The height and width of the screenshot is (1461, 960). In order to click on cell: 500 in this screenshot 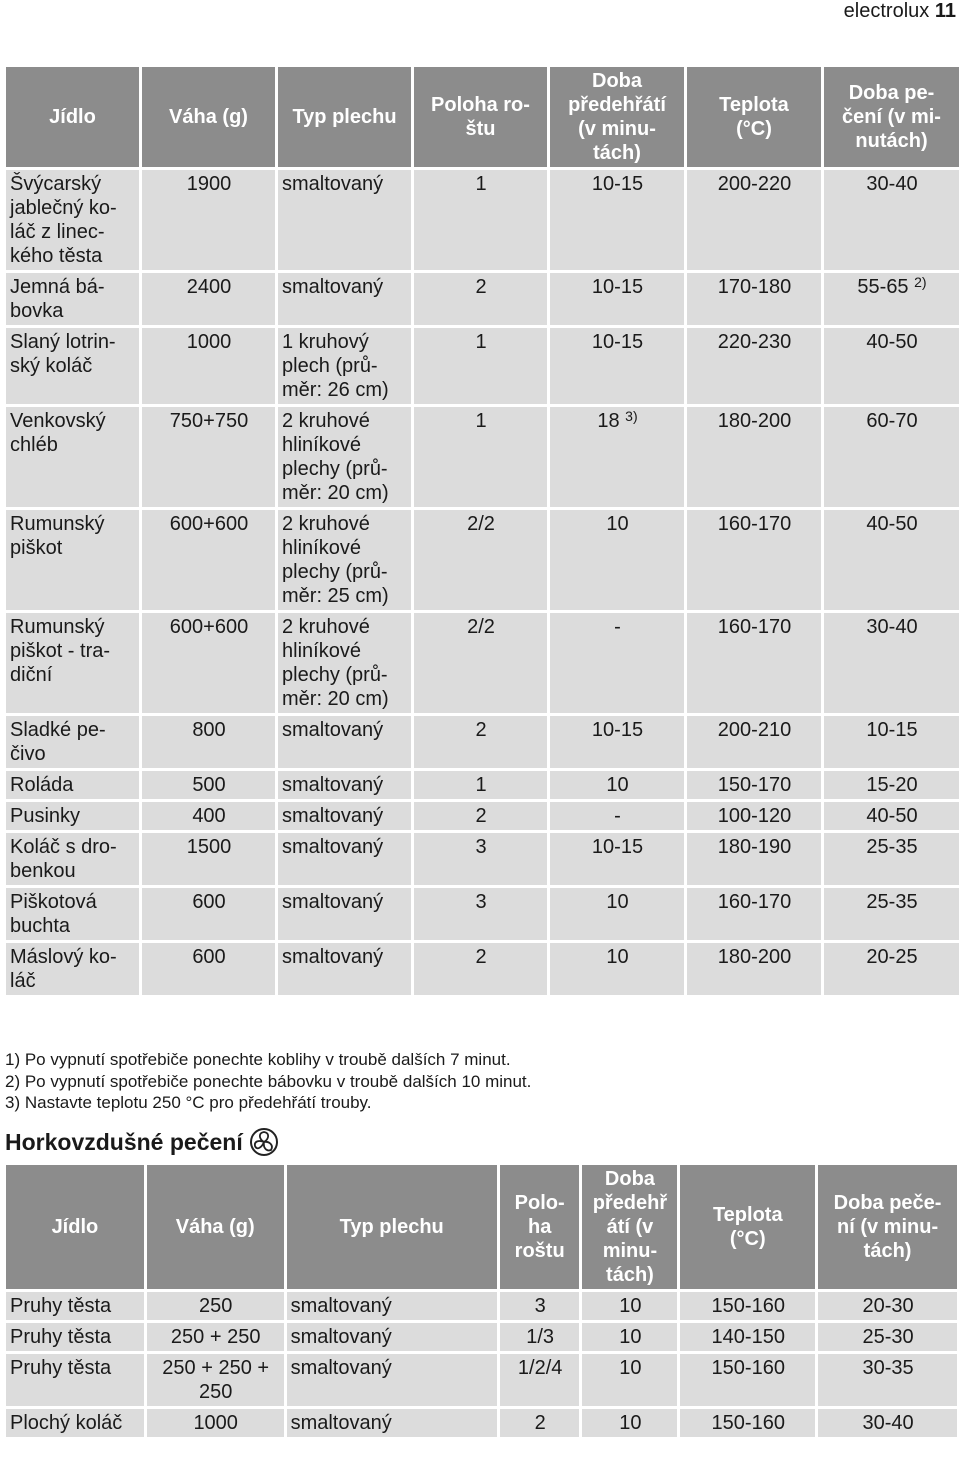, I will do `click(208, 785)`.